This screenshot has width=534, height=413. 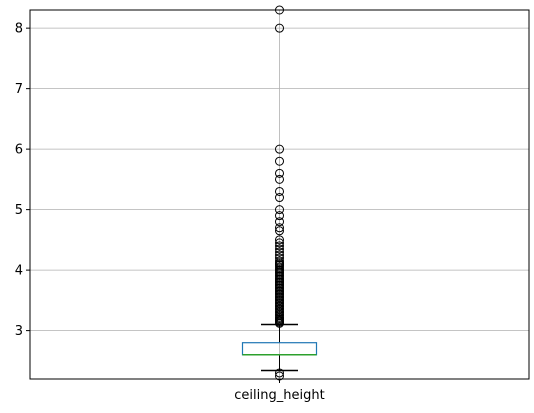 What do you see at coordinates (19, 331) in the screenshot?
I see `y-tick-label: 3` at bounding box center [19, 331].